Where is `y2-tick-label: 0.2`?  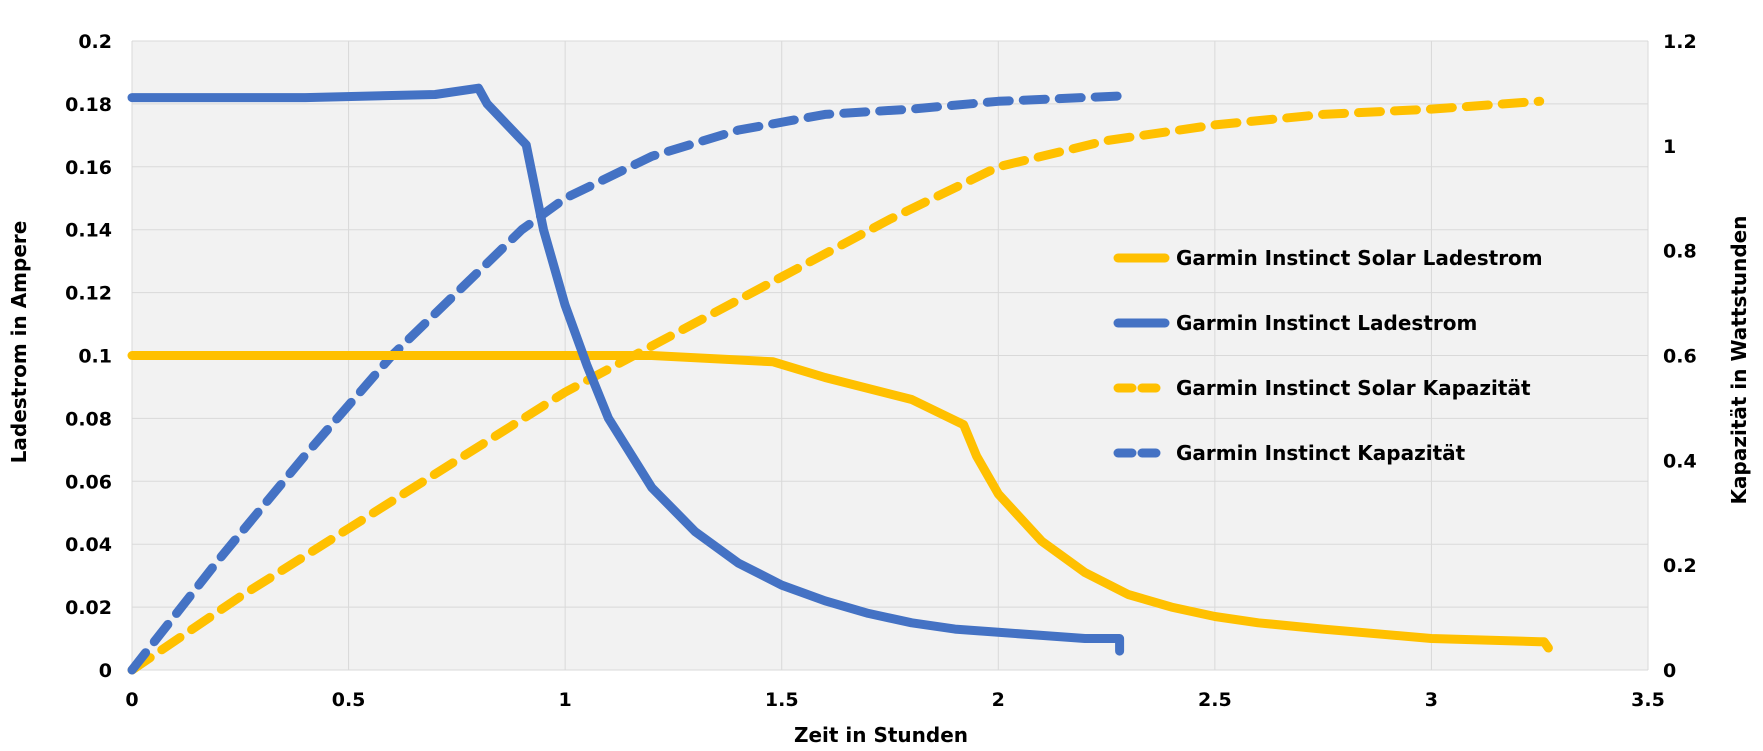
y2-tick-label: 0.2 is located at coordinates (1680, 566).